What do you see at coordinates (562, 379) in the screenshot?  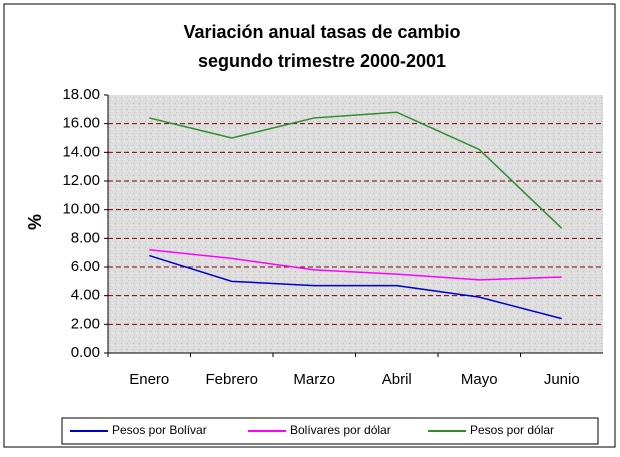 I see `x-tick-label: Junio` at bounding box center [562, 379].